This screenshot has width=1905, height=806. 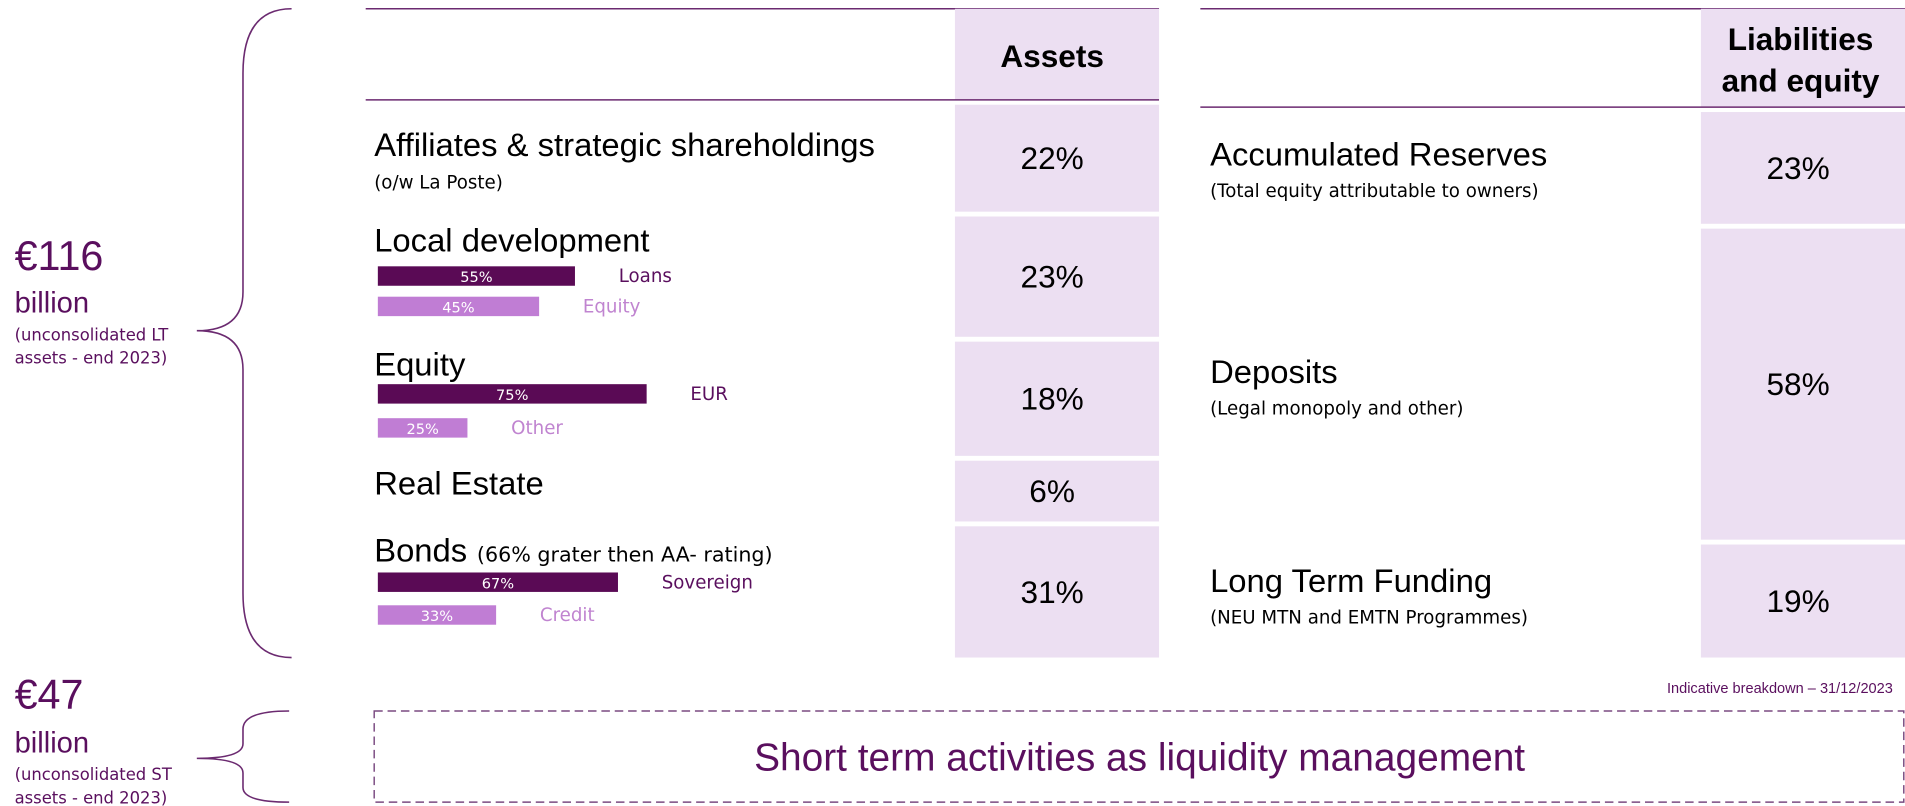 I want to click on bar-label: 25%, so click(x=422, y=429).